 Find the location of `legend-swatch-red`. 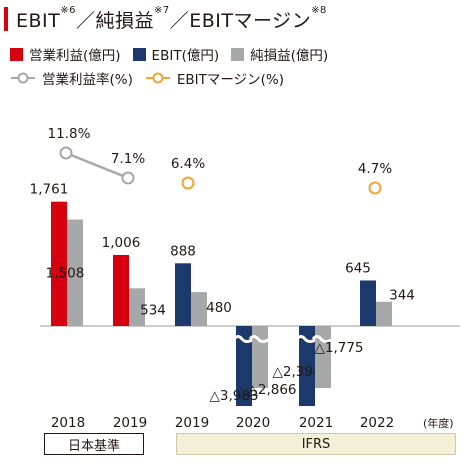

legend-swatch-red is located at coordinates (16, 54).